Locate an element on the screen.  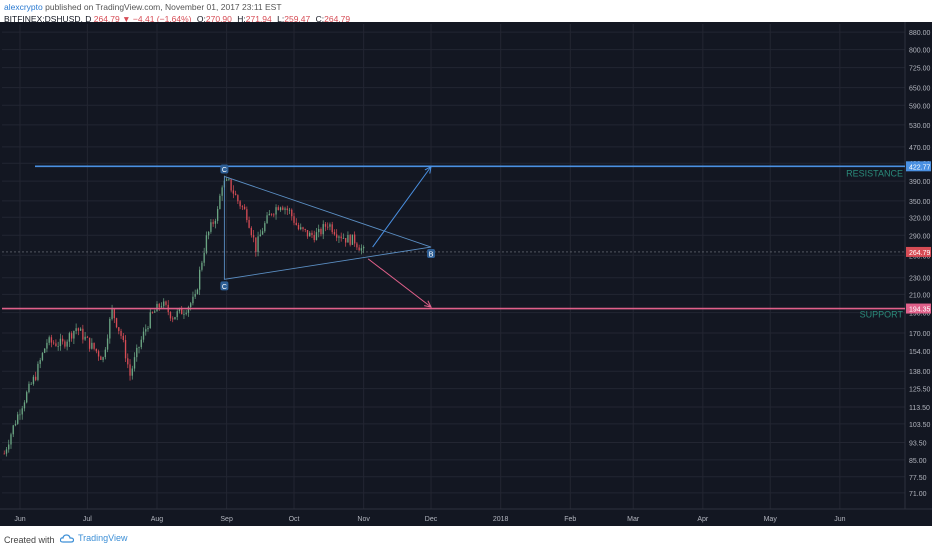
price-tick-label: 880.00 is located at coordinates (920, 33).